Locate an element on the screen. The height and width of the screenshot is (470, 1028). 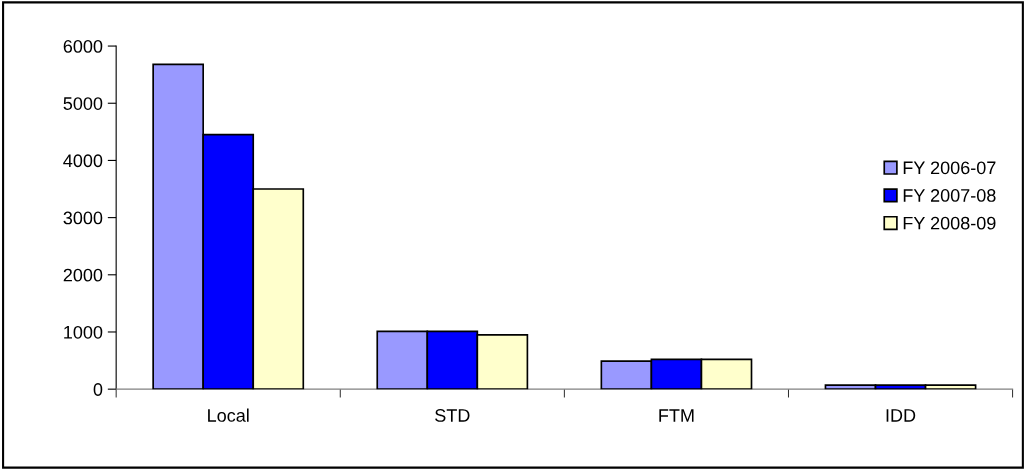
y-tick-label: 3000 is located at coordinates (83, 218).